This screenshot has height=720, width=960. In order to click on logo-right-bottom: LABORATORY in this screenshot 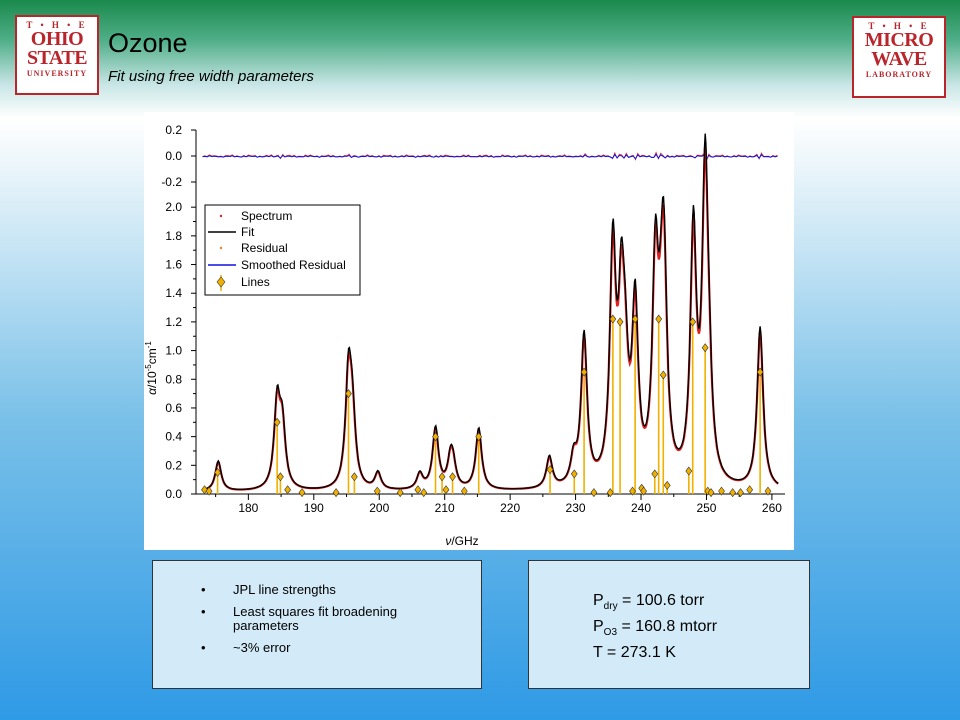, I will do `click(899, 74)`.